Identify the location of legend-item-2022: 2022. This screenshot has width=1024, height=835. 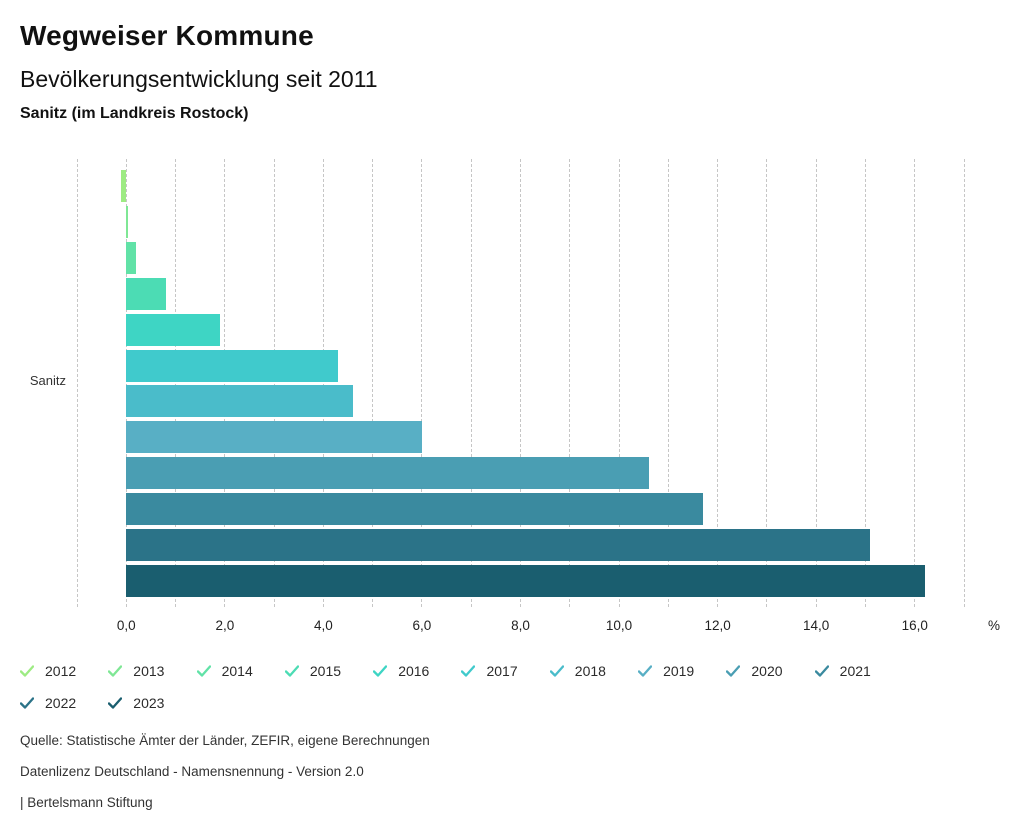
(64, 703).